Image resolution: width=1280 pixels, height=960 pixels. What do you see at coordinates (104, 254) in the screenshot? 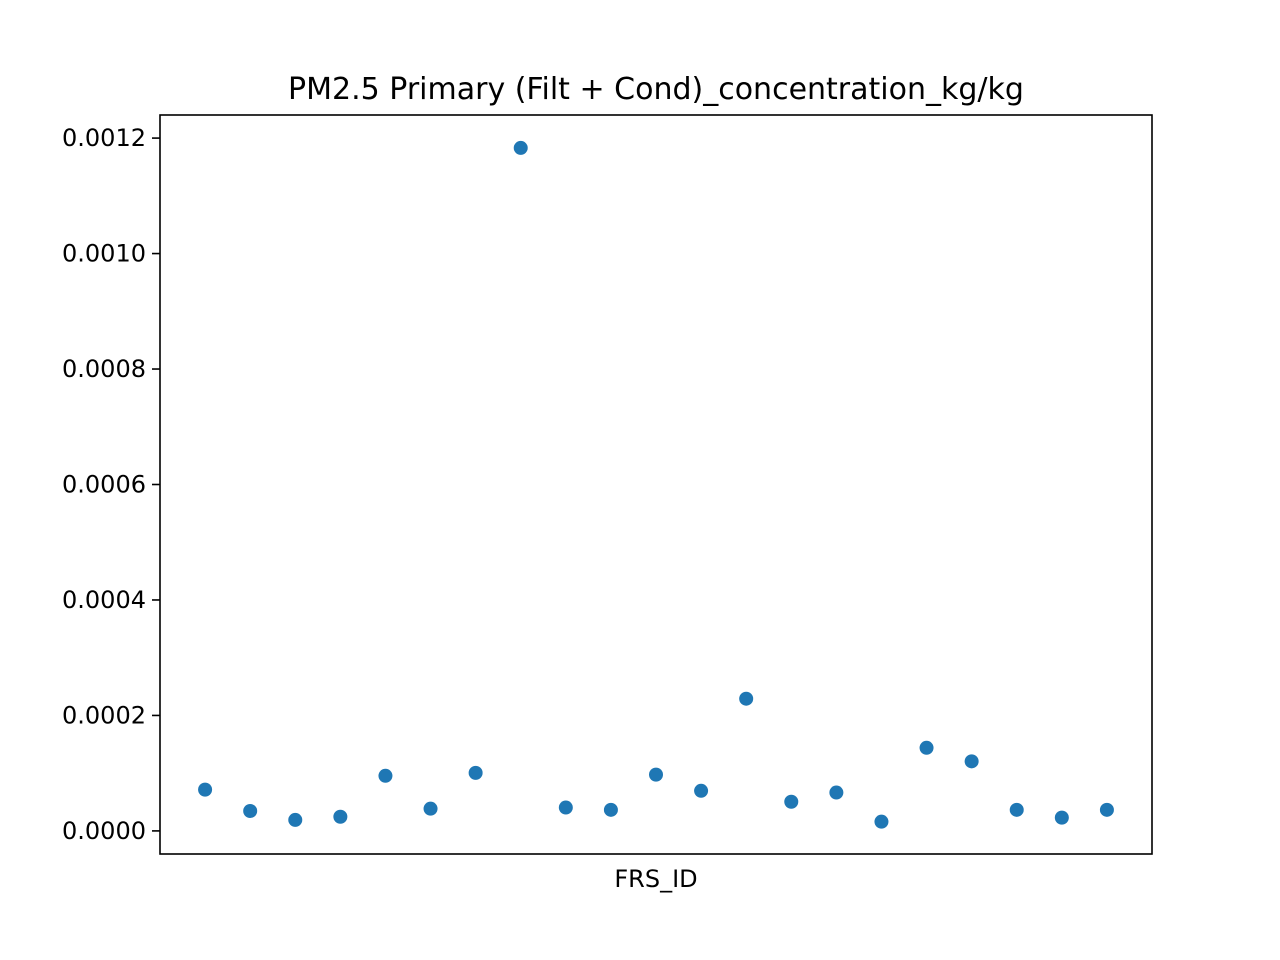
I see `y-tick-label: 0.0010` at bounding box center [104, 254].